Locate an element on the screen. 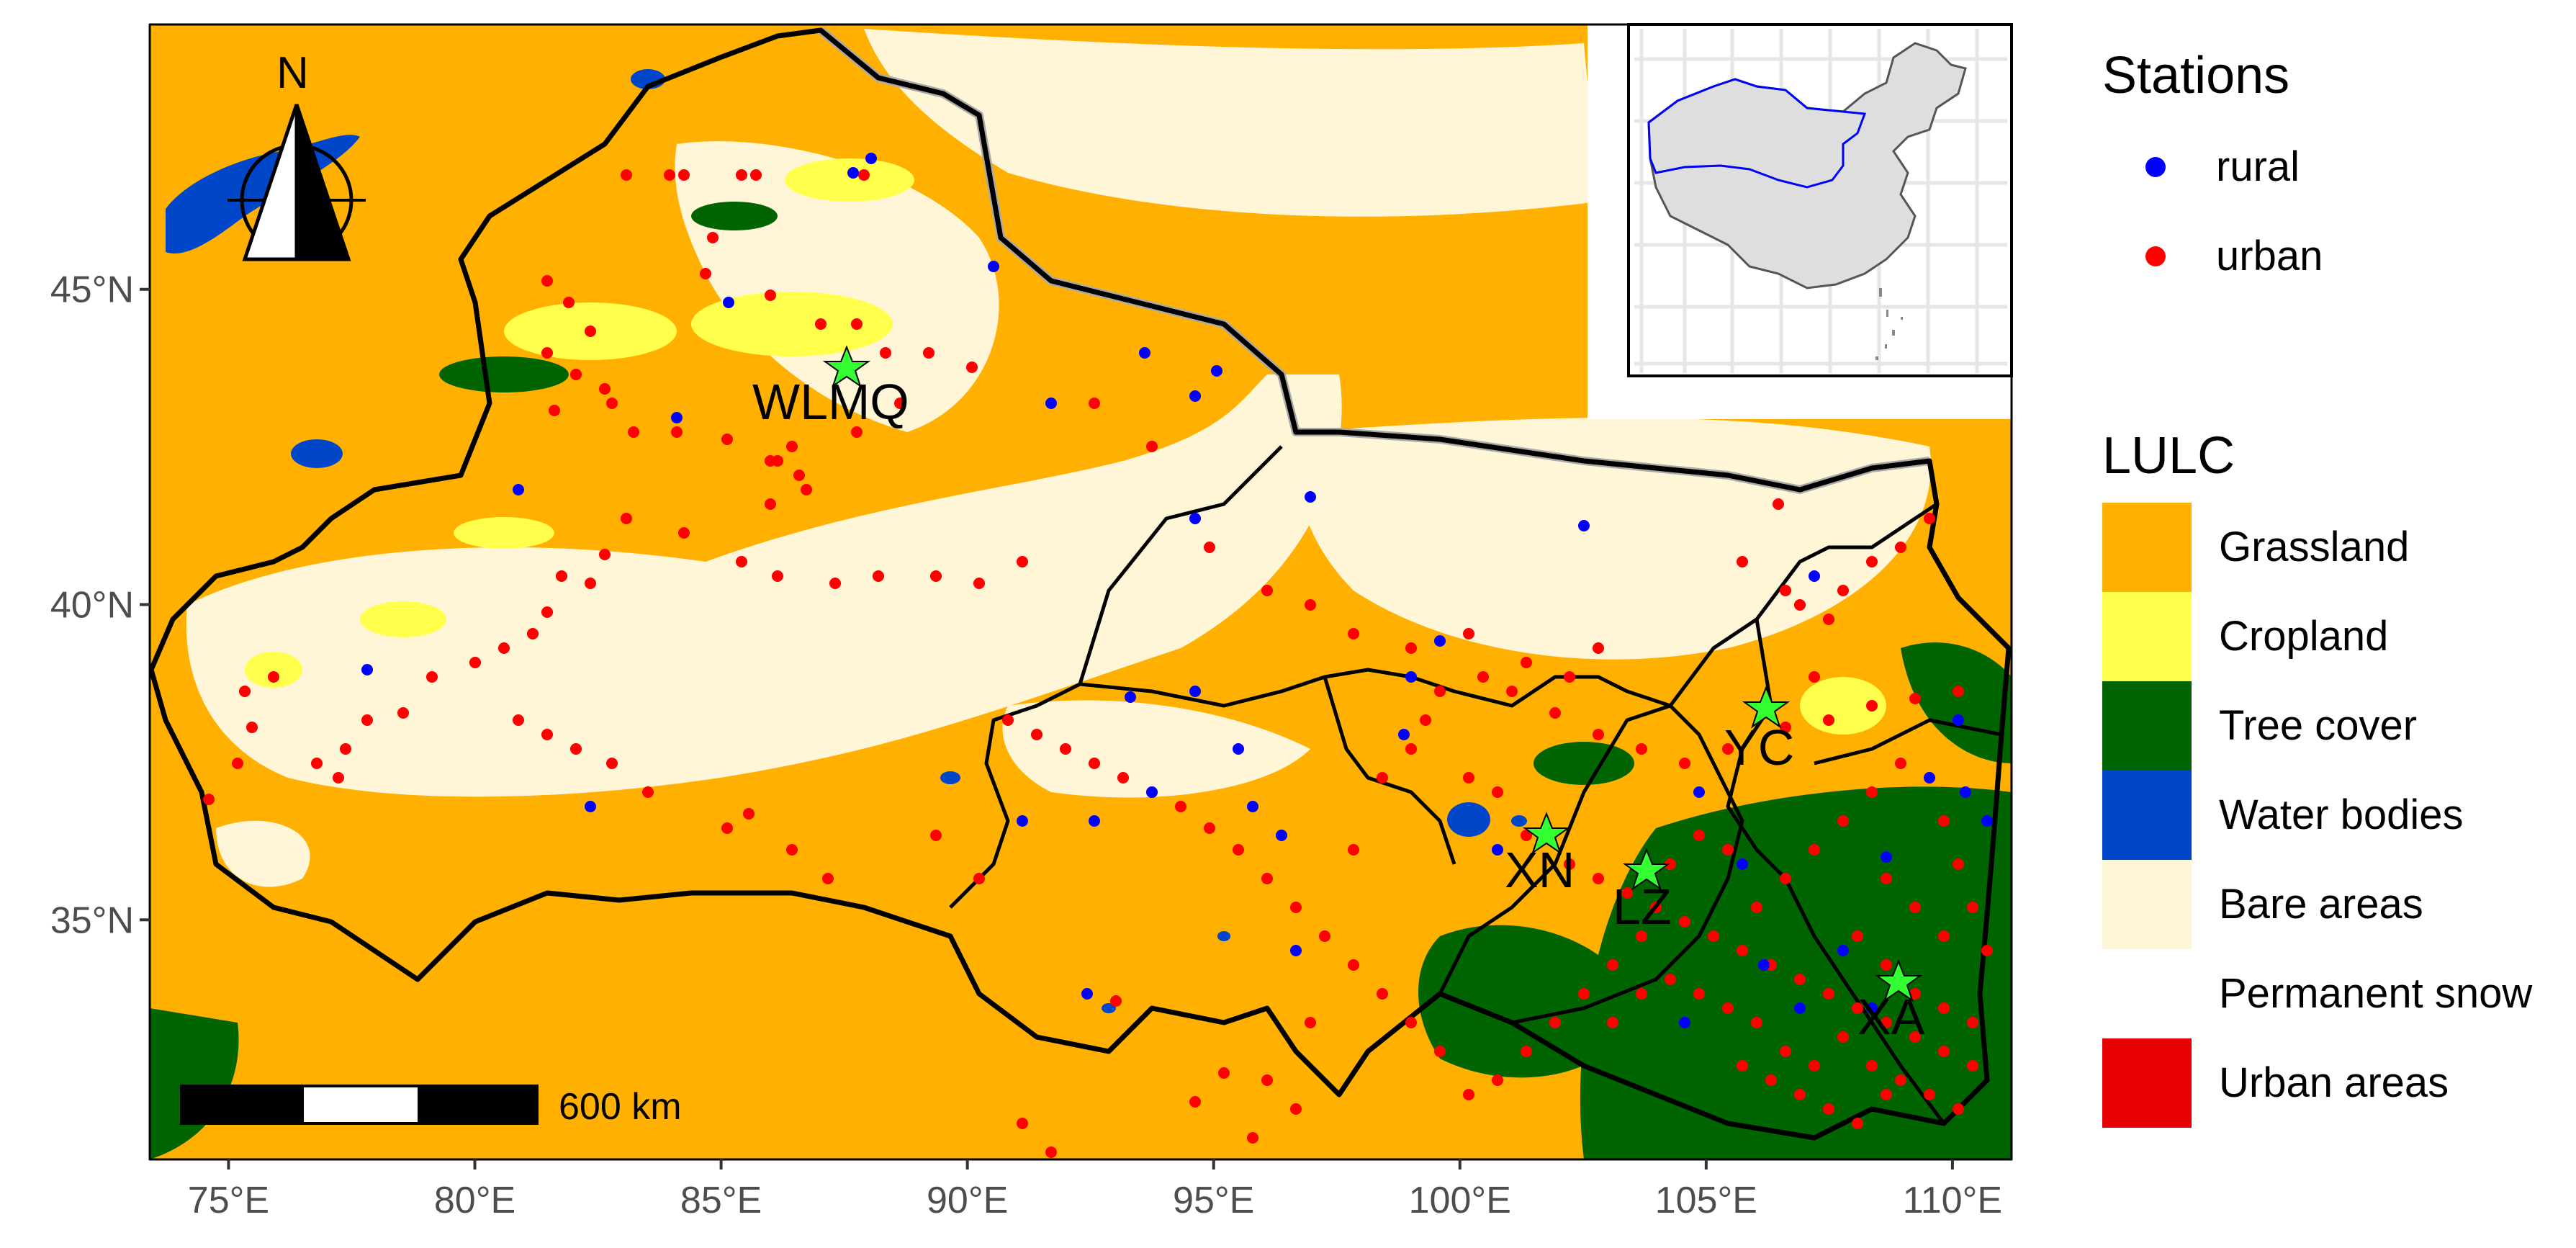 This screenshot has height=1248, width=2576. inset-study-region is located at coordinates (1757, 133).